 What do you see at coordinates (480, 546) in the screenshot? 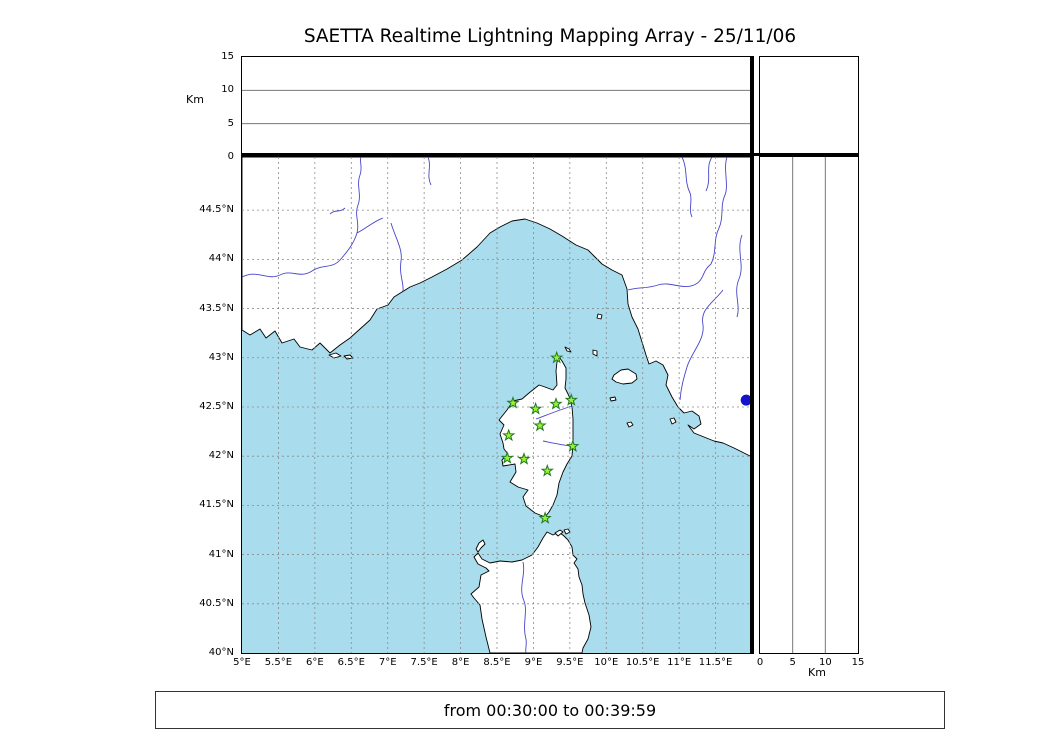
I see `island-asinara` at bounding box center [480, 546].